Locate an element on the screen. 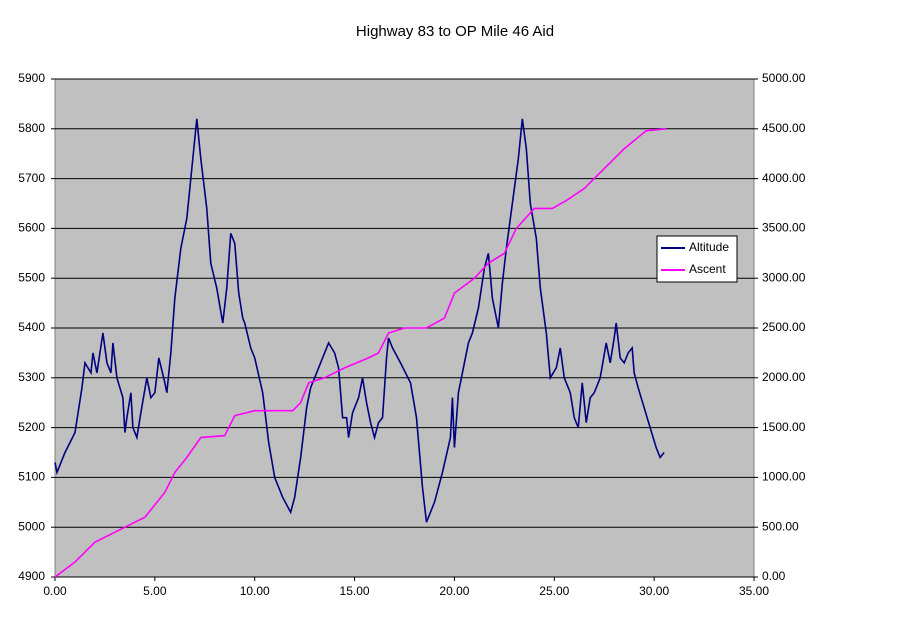 Image resolution: width=911 pixels, height=623 pixels. y2-tick-label: 0.00 is located at coordinates (774, 576).